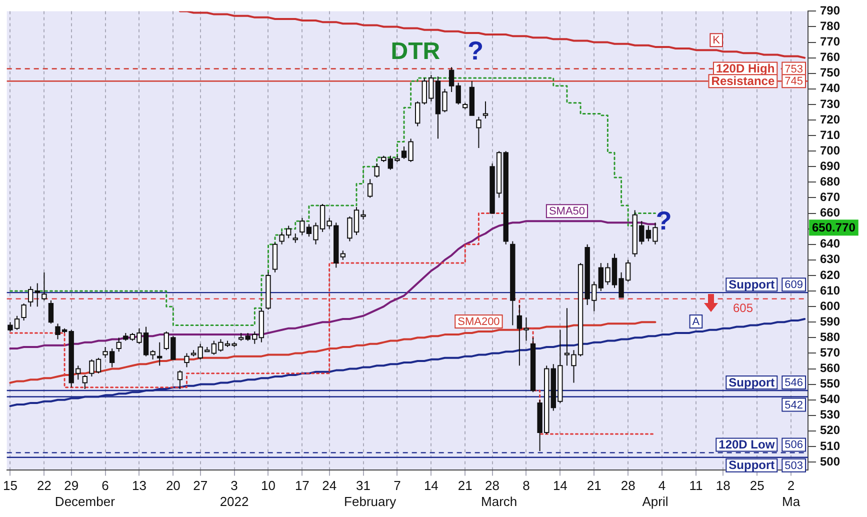 The width and height of the screenshot is (867, 517). What do you see at coordinates (139, 486) in the screenshot?
I see `x-tick-label: 13` at bounding box center [139, 486].